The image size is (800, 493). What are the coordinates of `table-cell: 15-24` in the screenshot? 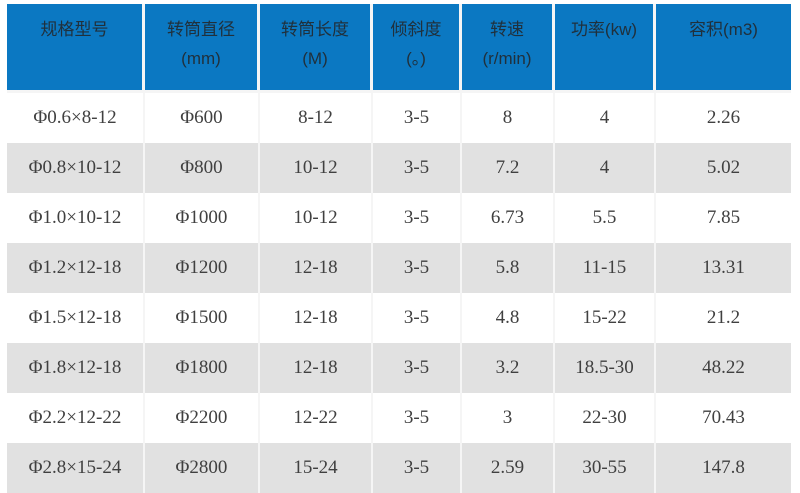 It's located at (316, 468).